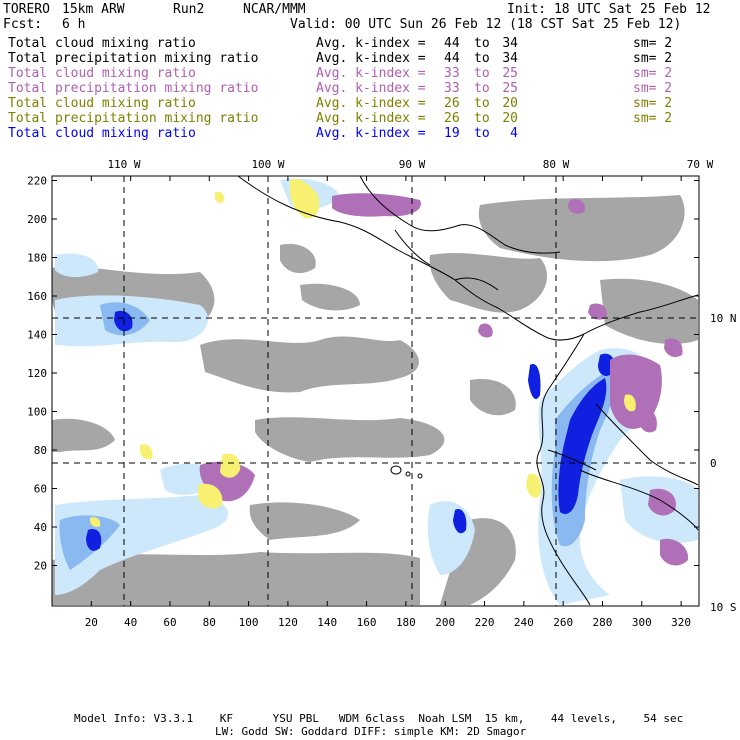 The height and width of the screenshot is (740, 740). I want to click on x-tick-label: 200, so click(445, 622).